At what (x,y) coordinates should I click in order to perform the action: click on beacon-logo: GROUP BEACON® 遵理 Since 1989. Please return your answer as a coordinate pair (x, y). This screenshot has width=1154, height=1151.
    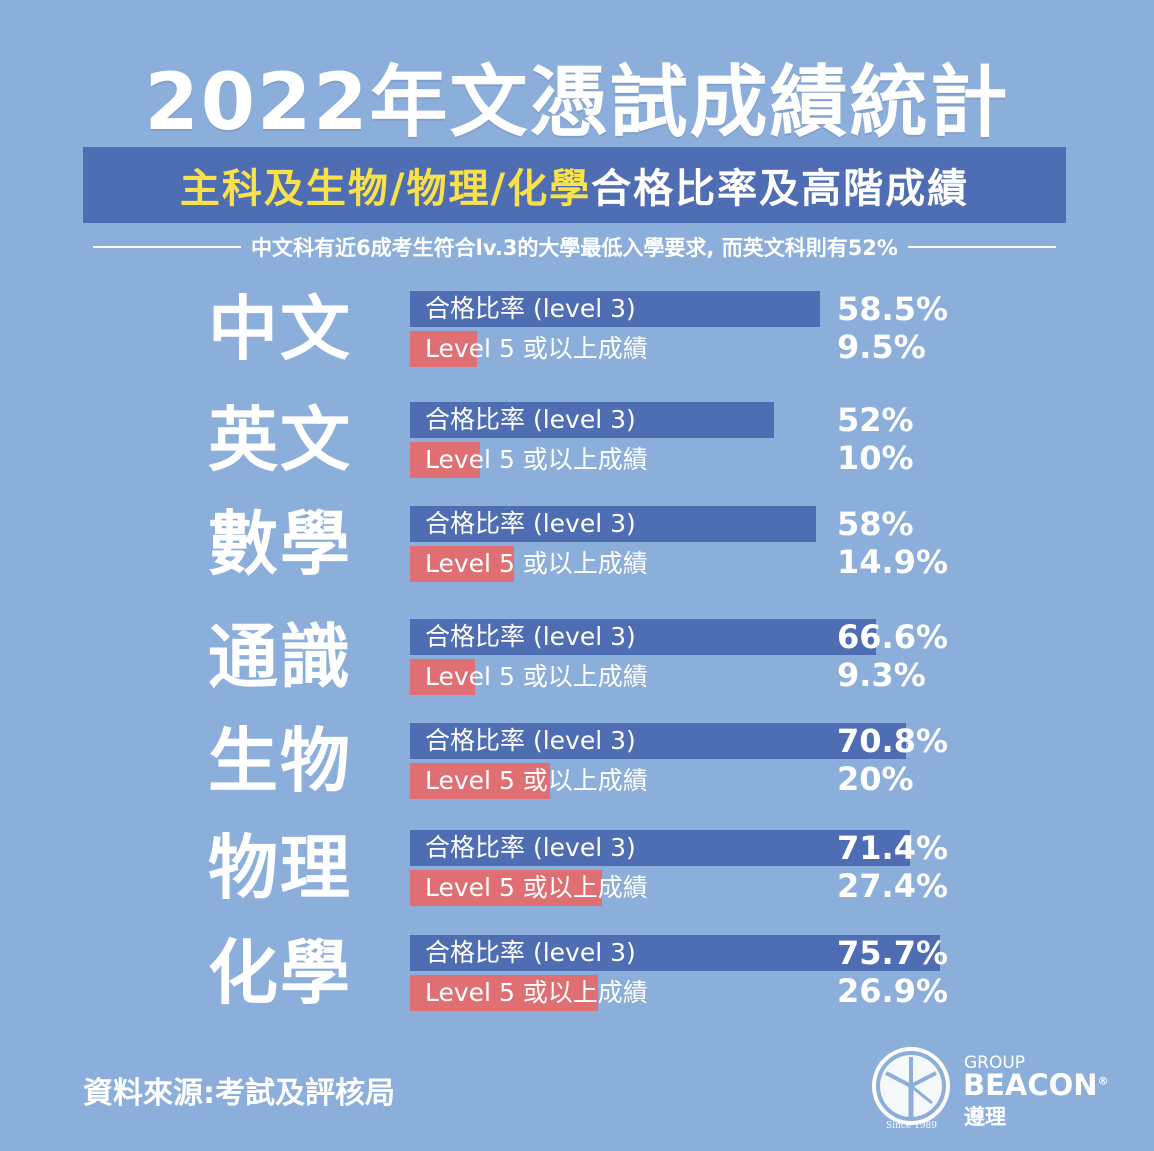
    Looking at the image, I should click on (989, 1090).